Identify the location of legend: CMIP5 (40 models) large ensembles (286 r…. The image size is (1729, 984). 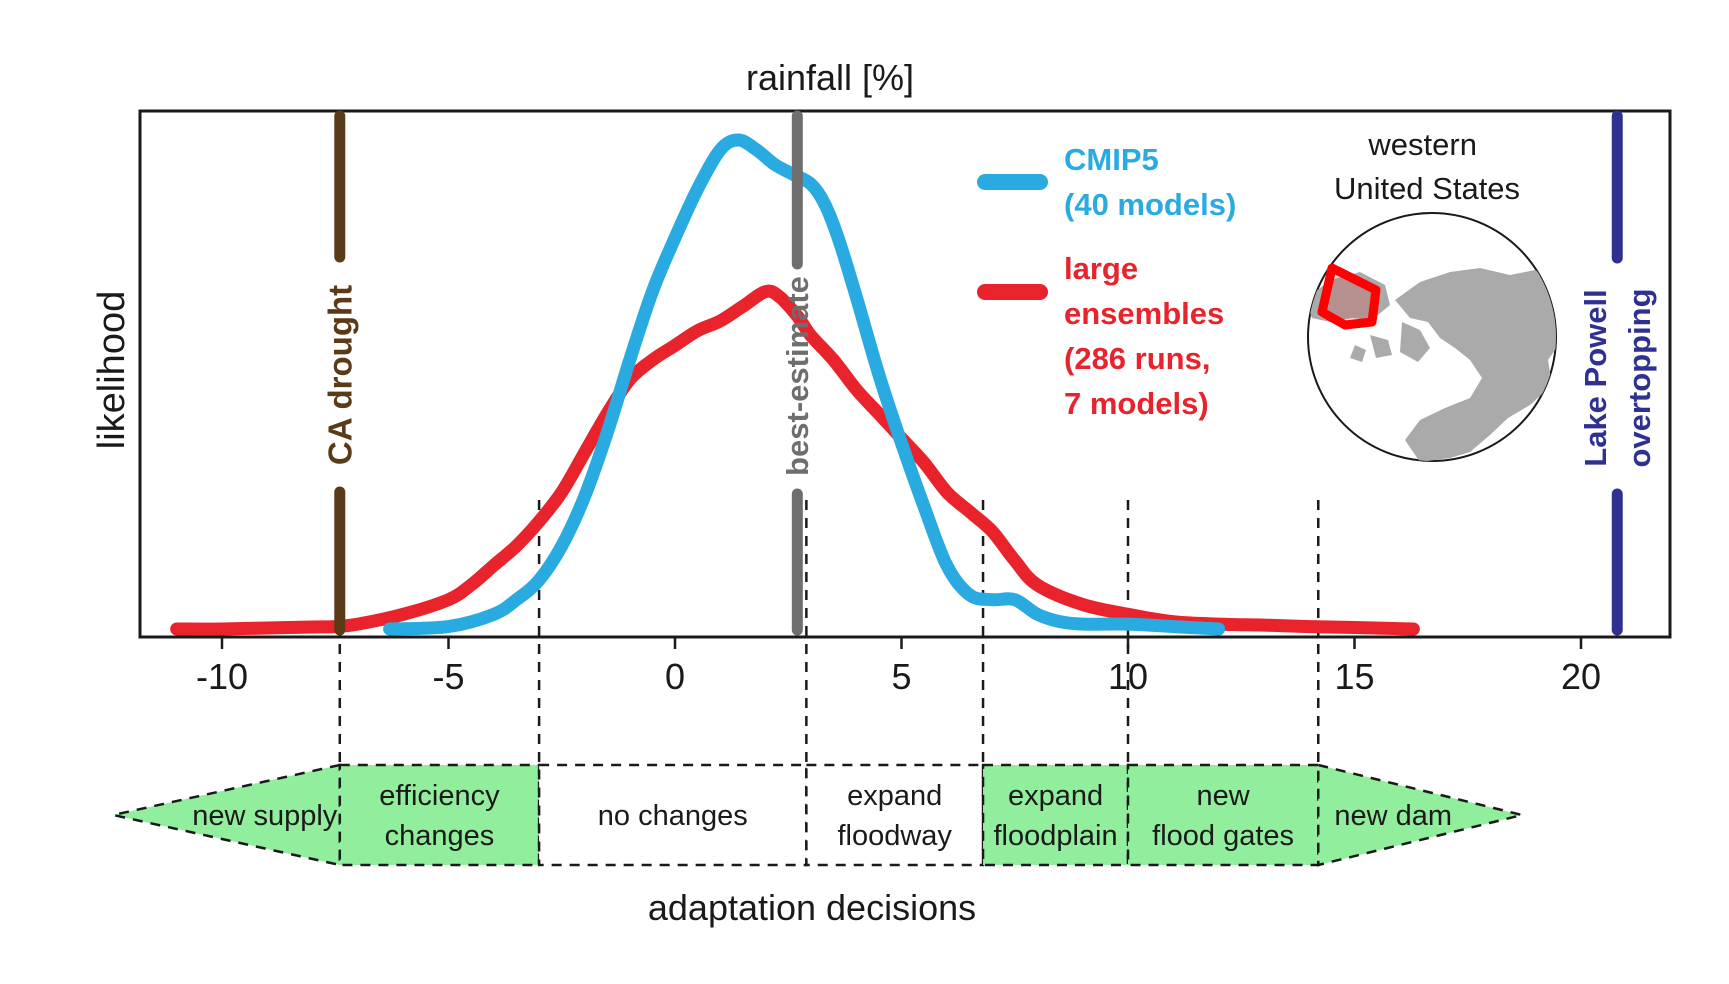
(1106, 281).